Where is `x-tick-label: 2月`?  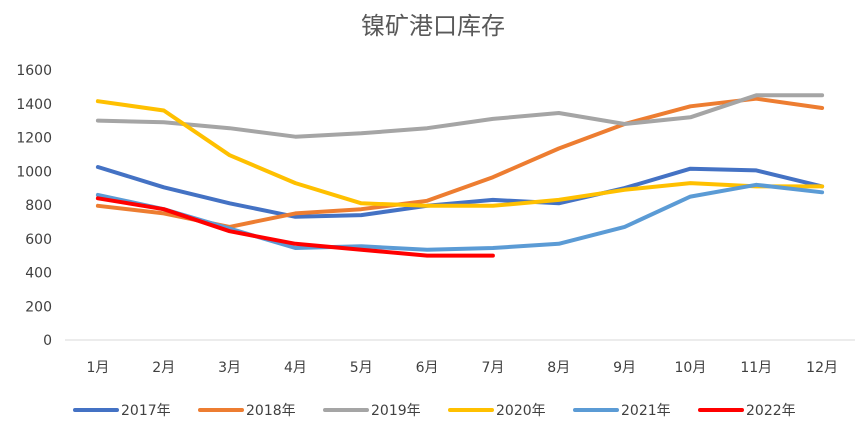 x-tick-label: 2月 is located at coordinates (163, 368).